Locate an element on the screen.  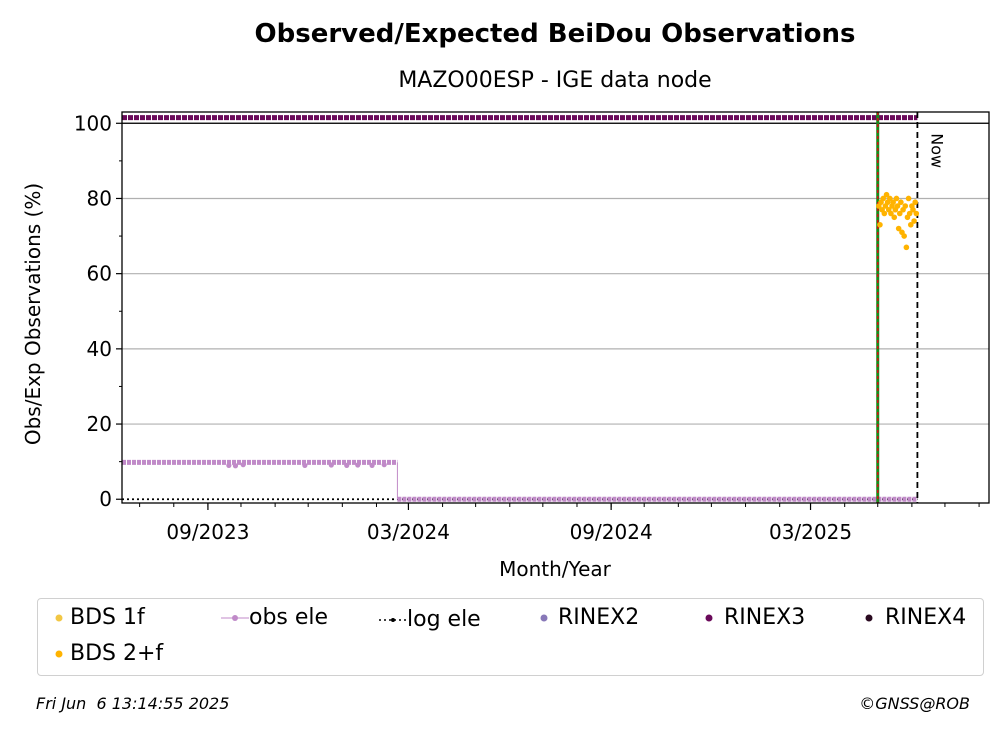
legend-label: BDS 1f is located at coordinates (107, 617).